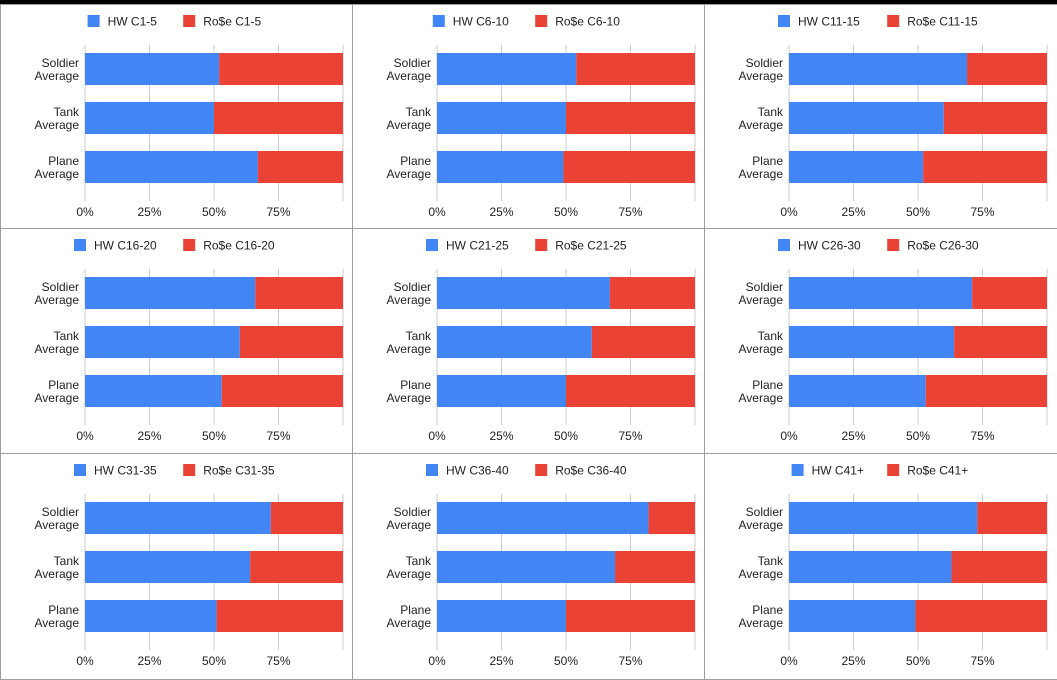 The width and height of the screenshot is (1057, 680). Describe the element at coordinates (239, 245) in the screenshot. I see `legend-label-rose: Ro$e C16-20` at that location.